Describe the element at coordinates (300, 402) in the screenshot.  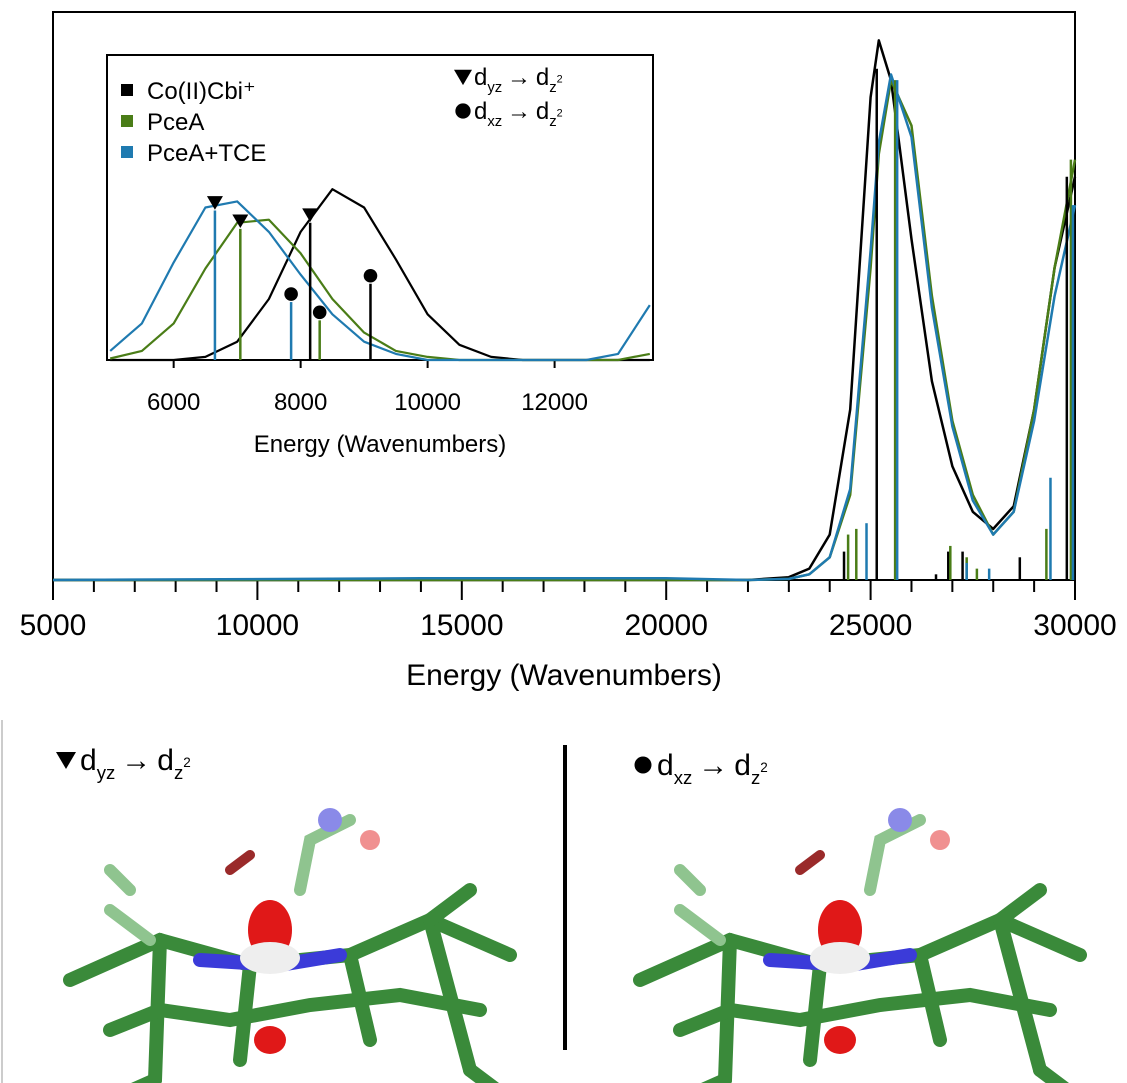
I see `x-tick-label: 8000` at that location.